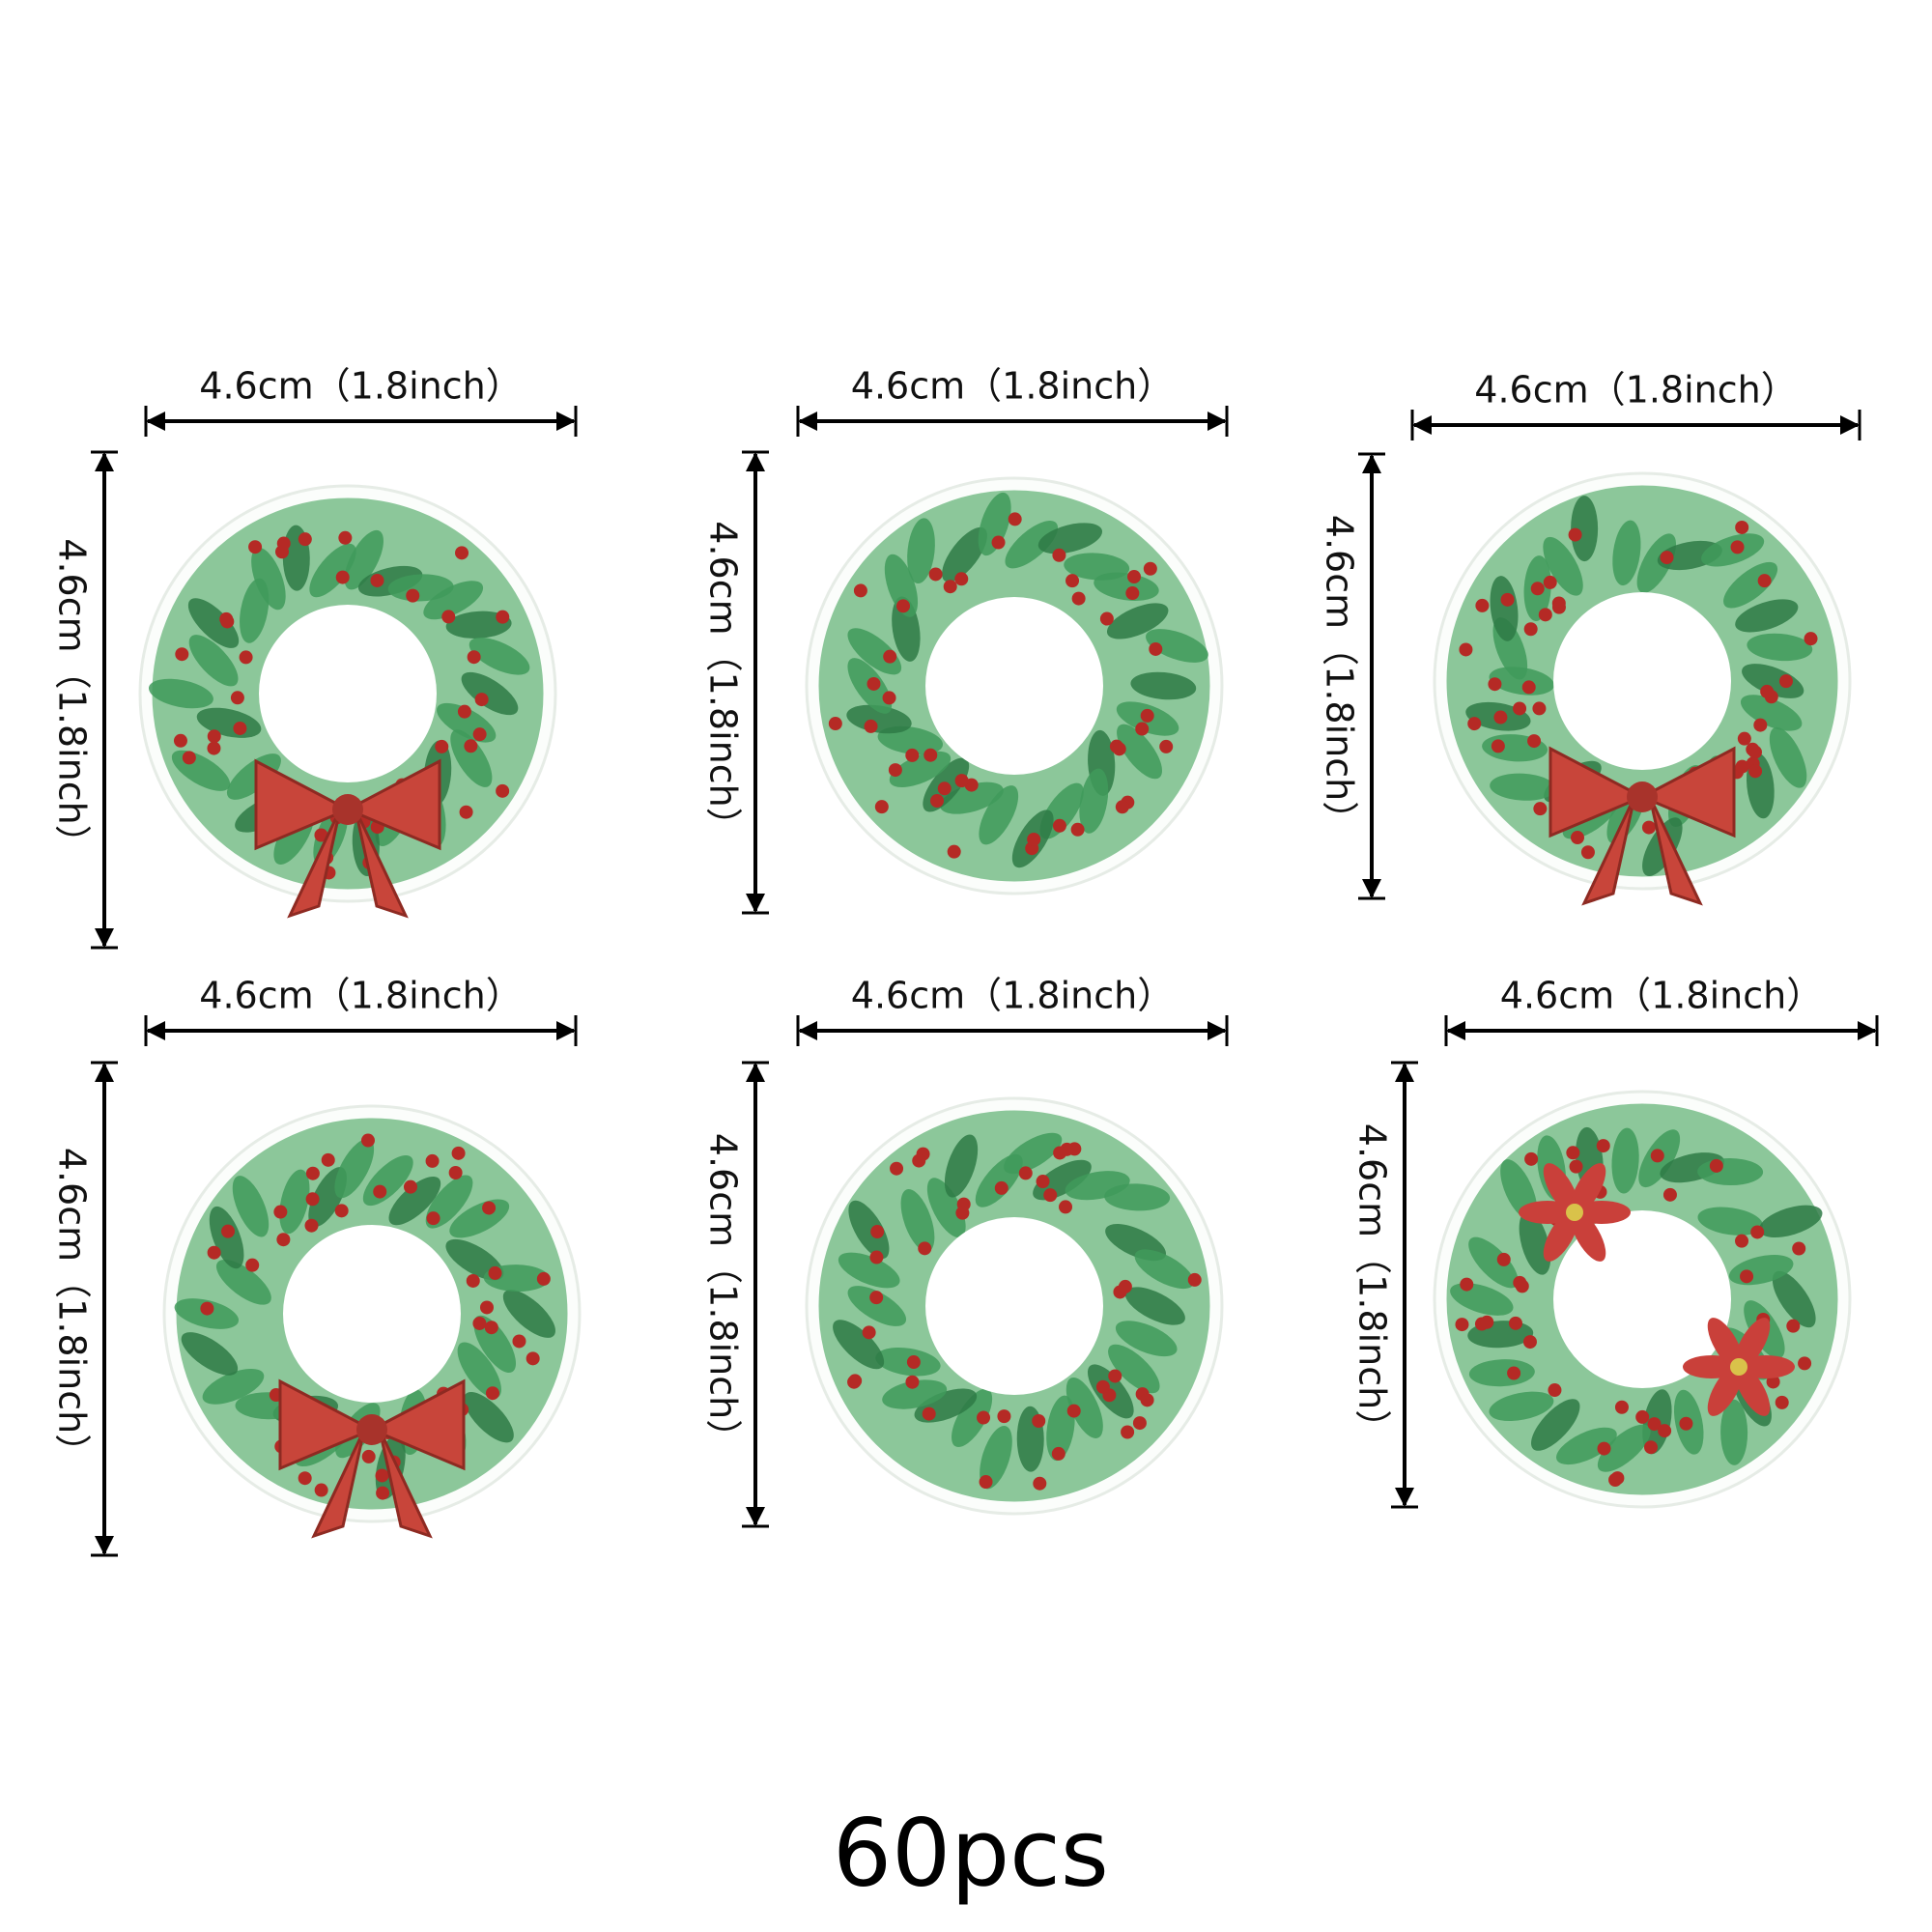 The image size is (1932, 1932). I want to click on wreath-center, so click(348, 693).